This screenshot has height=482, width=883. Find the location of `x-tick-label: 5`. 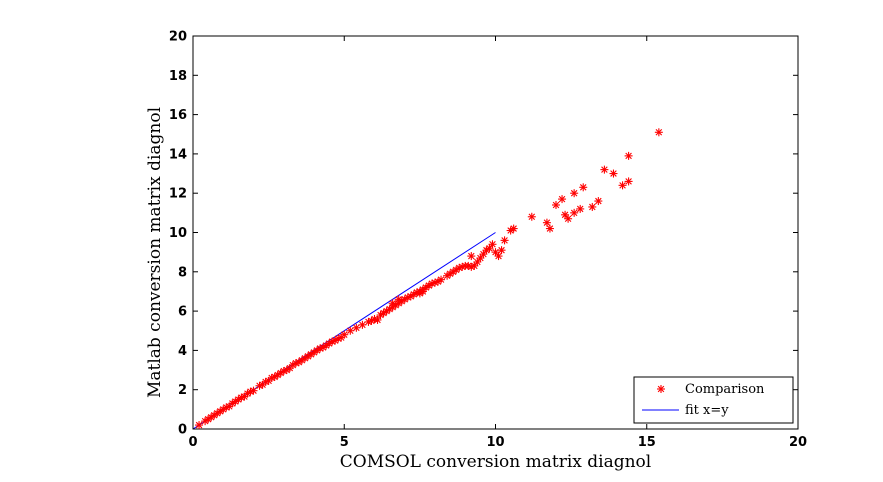

x-tick-label: 5 is located at coordinates (344, 442).